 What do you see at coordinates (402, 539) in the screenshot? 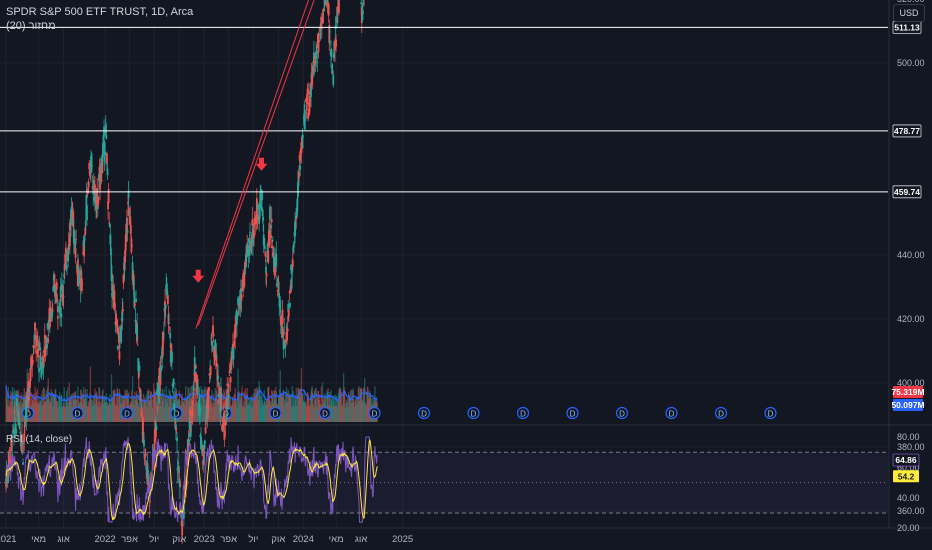
I see `time-tick-label: 2025` at bounding box center [402, 539].